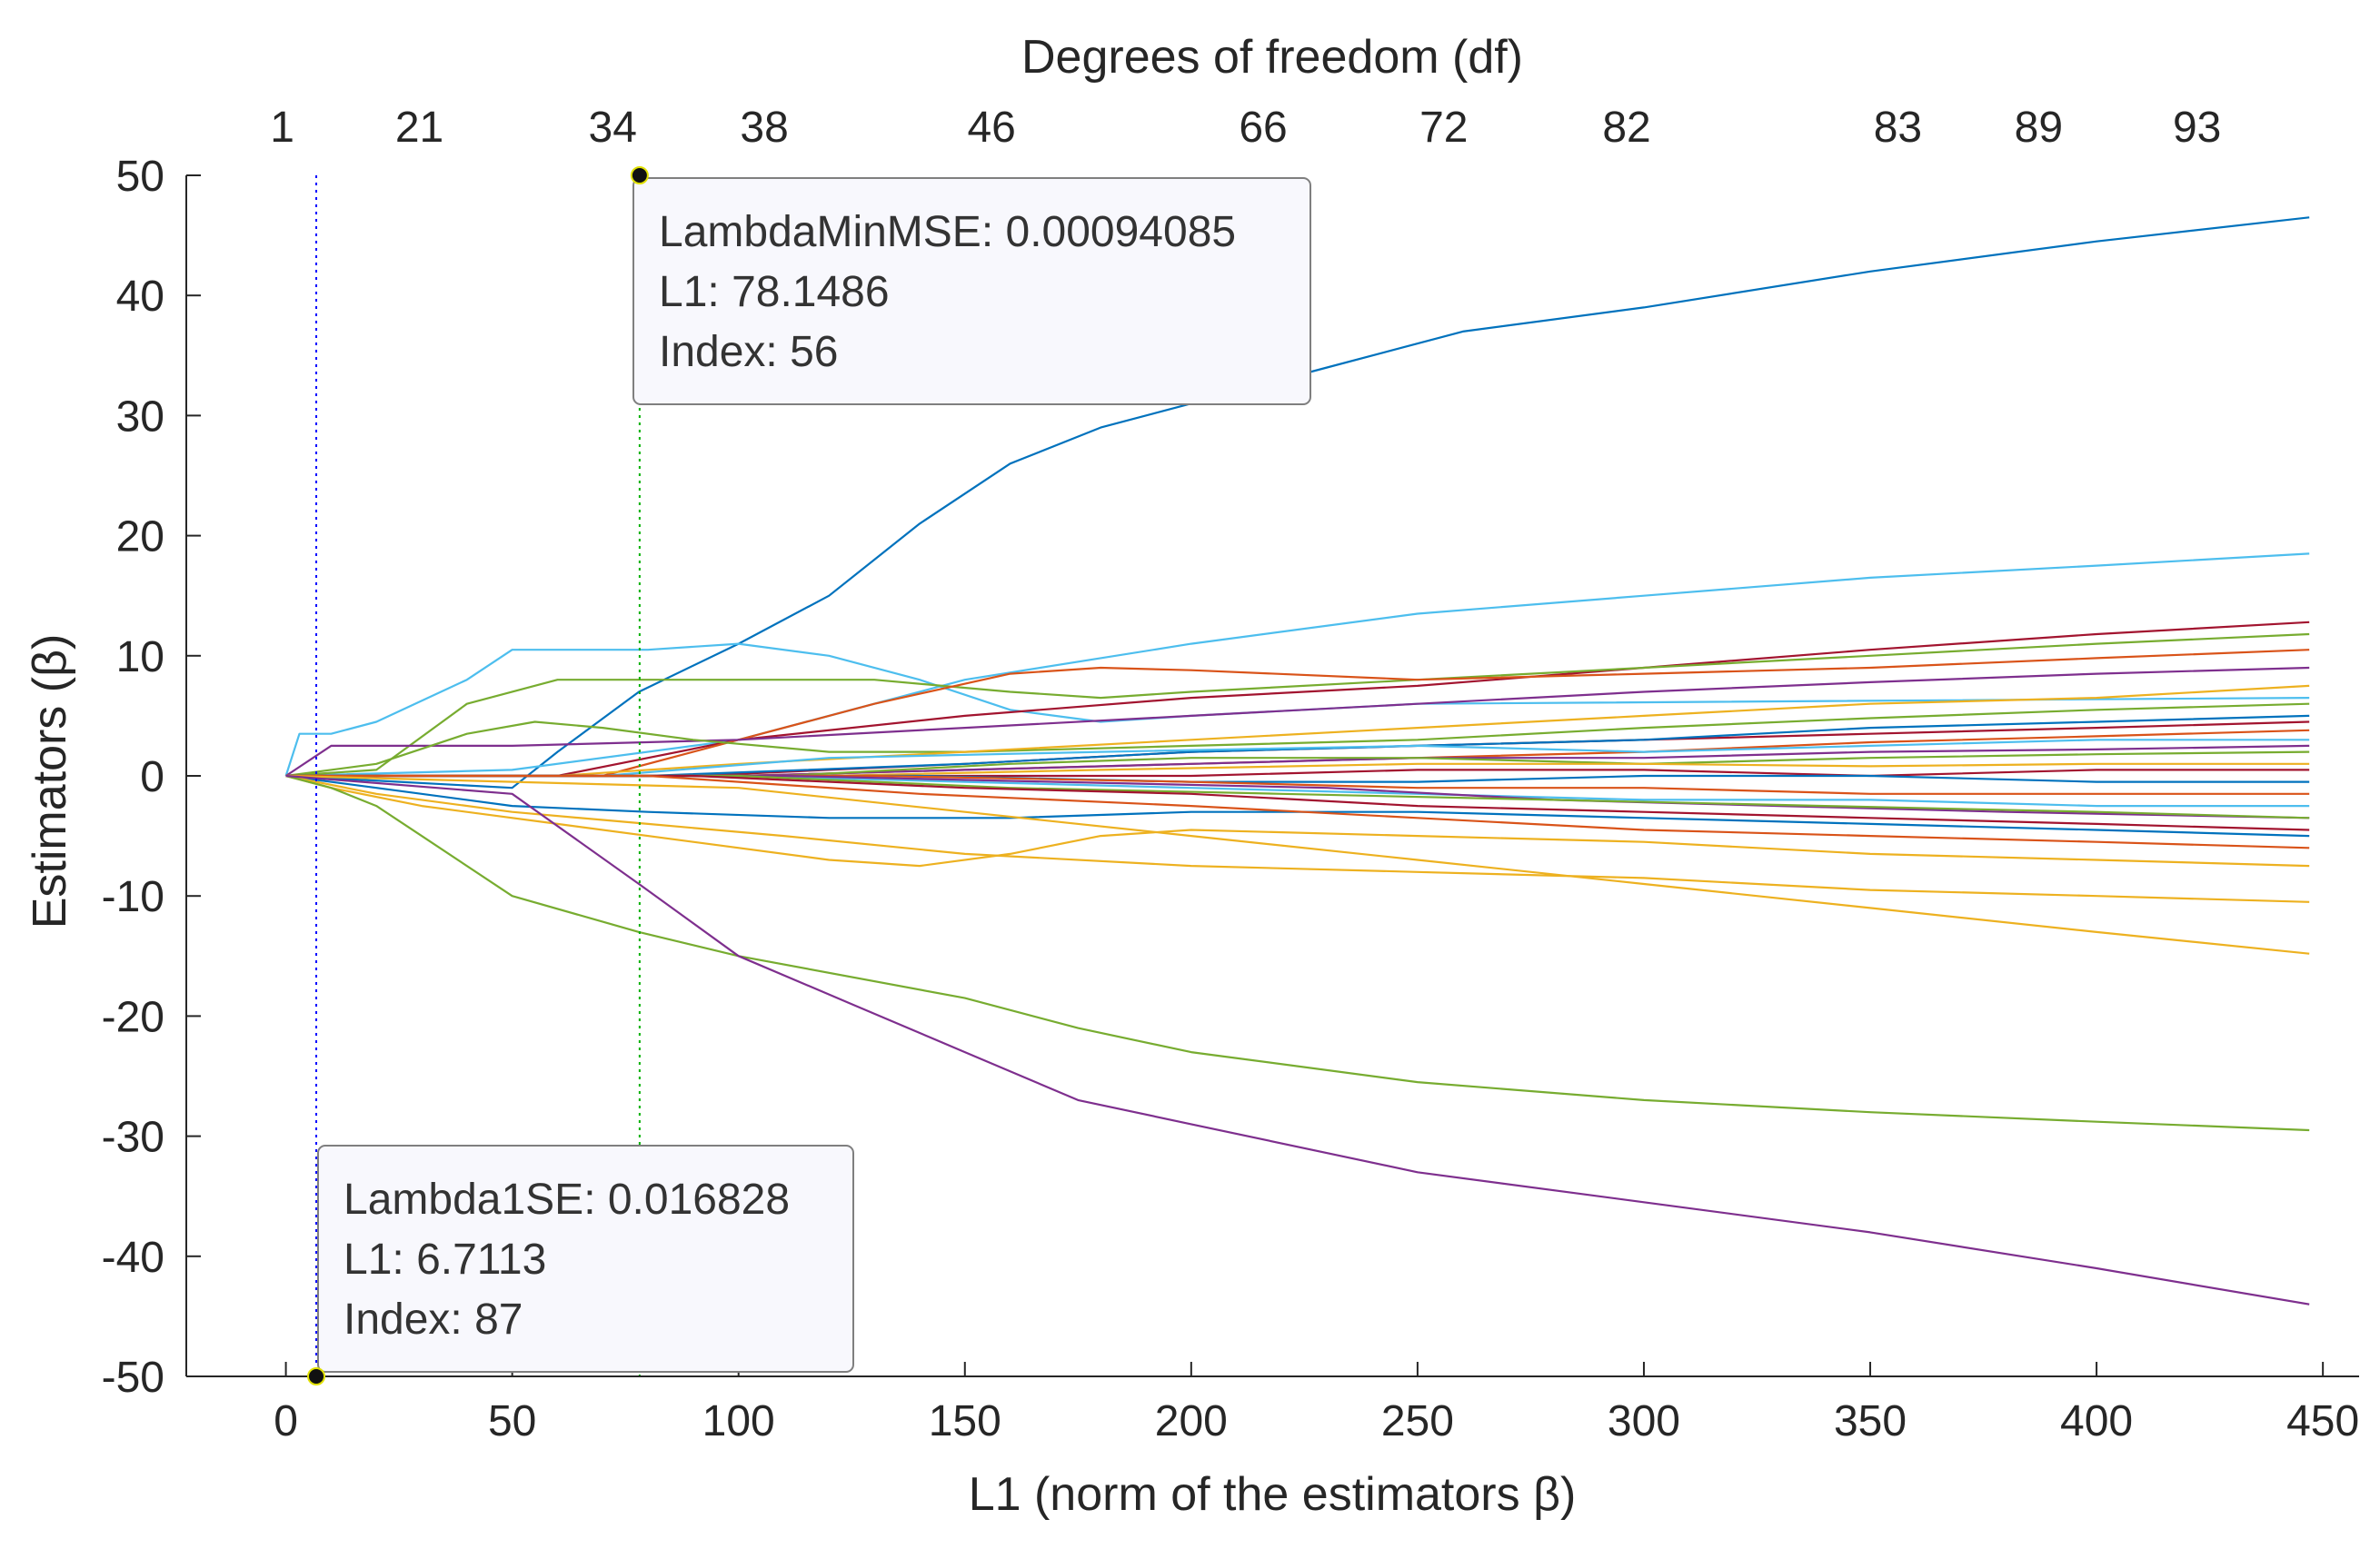  What do you see at coordinates (613, 128) in the screenshot?
I see `df-tick-label: 34` at bounding box center [613, 128].